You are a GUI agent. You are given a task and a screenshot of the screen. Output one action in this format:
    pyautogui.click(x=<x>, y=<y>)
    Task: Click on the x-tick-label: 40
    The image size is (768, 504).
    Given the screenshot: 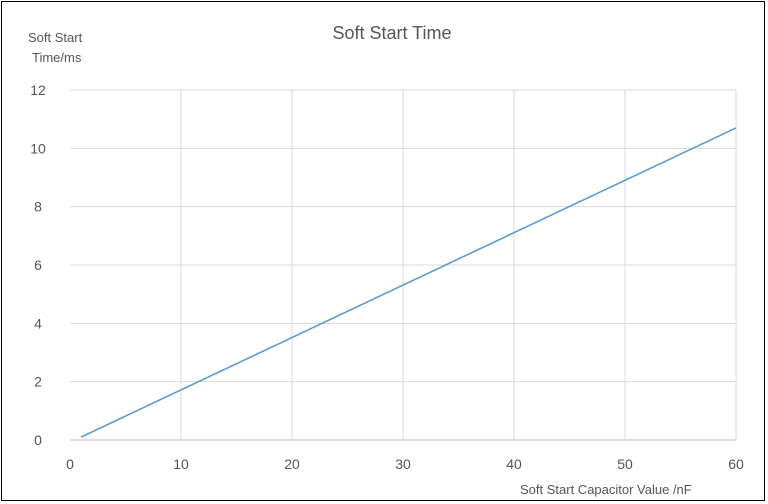 What is the action you would take?
    pyautogui.click(x=514, y=464)
    